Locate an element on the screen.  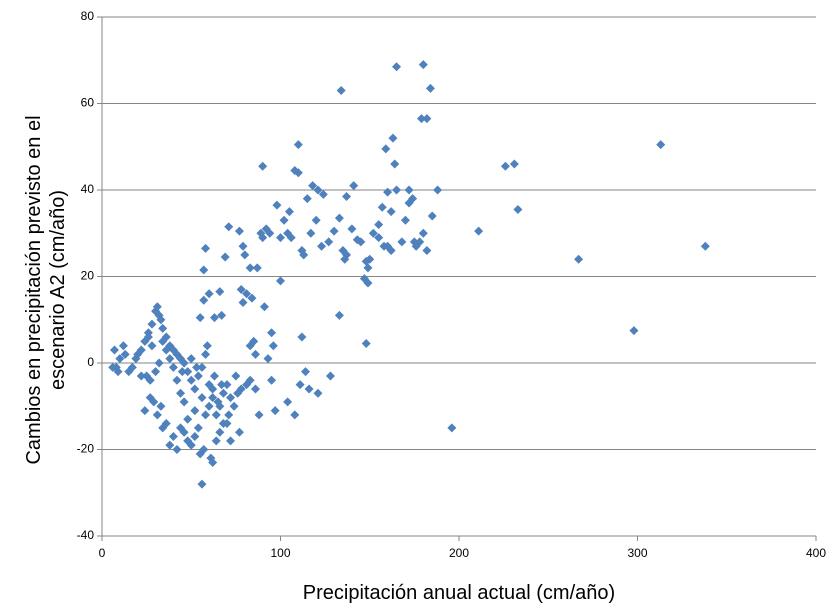
x-tick-label: 400 is located at coordinates (816, 553).